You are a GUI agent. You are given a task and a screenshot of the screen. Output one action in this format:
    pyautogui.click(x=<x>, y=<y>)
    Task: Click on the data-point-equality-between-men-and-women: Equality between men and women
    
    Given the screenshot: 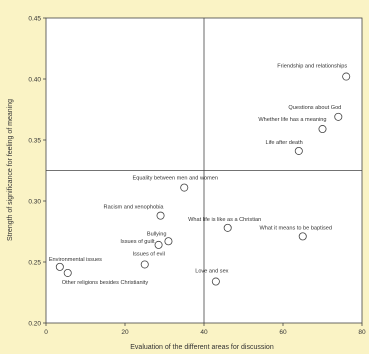 What is the action you would take?
    pyautogui.click(x=175, y=184)
    